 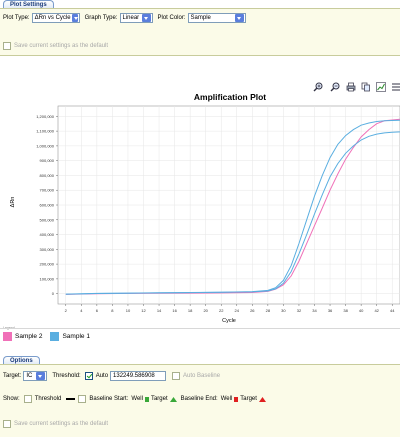 I want to click on y-tick-label: 1,000,000, so click(x=45, y=145).